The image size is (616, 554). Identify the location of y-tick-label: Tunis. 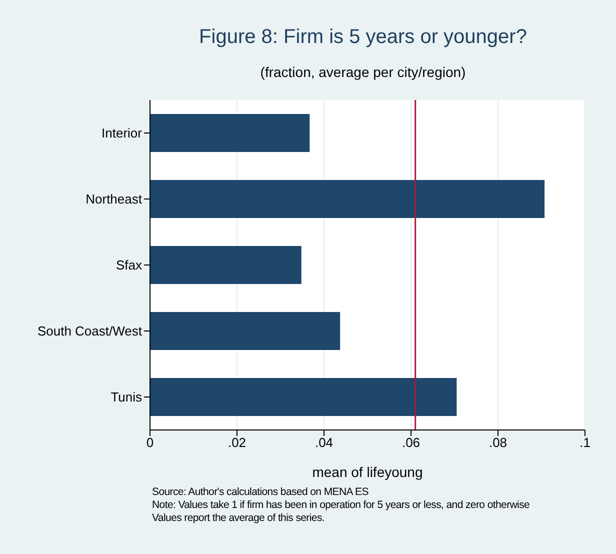
(126, 397).